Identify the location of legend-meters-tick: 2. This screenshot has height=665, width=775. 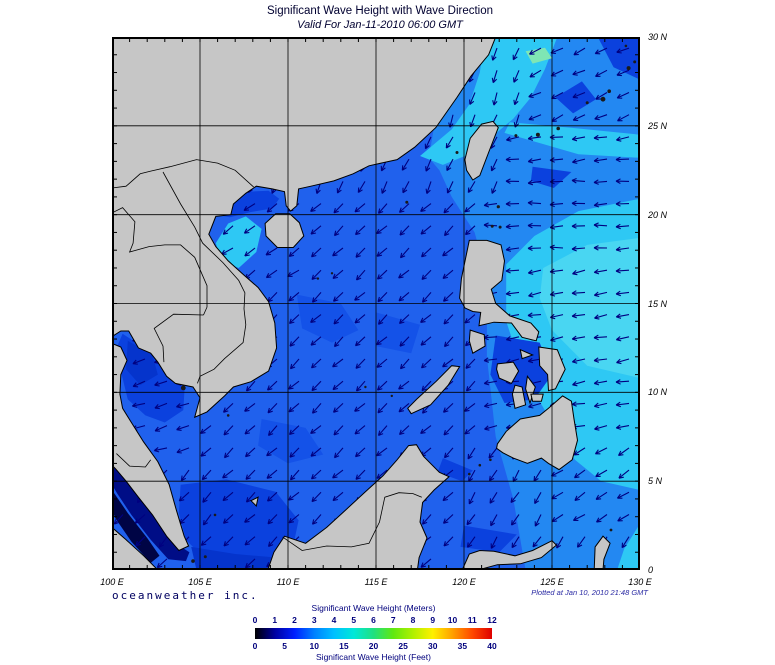
(294, 620).